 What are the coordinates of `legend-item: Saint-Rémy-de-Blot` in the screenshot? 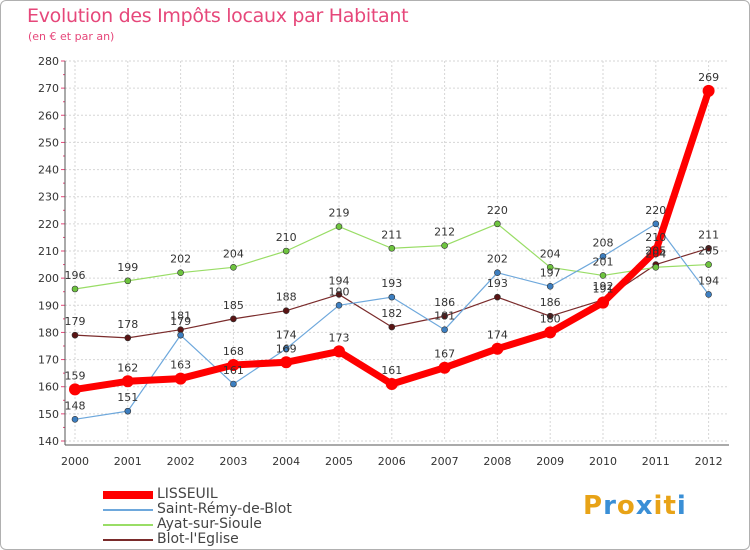 It's located at (197, 509).